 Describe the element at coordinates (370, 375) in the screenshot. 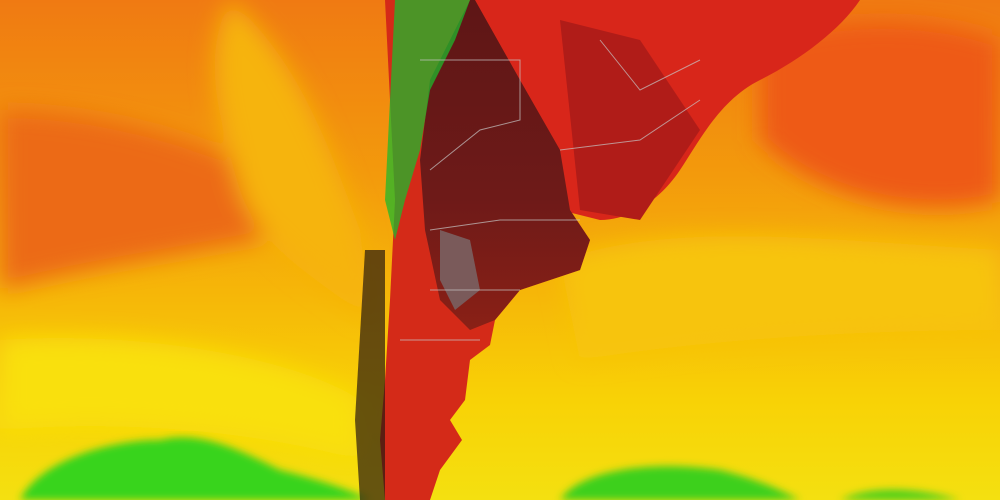

I see `chile-fjords` at that location.